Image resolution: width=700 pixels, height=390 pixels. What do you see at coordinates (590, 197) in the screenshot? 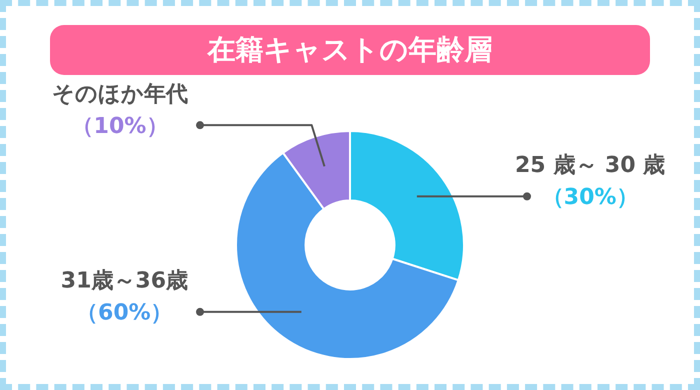
I see `data-label: （30%）` at bounding box center [590, 197].